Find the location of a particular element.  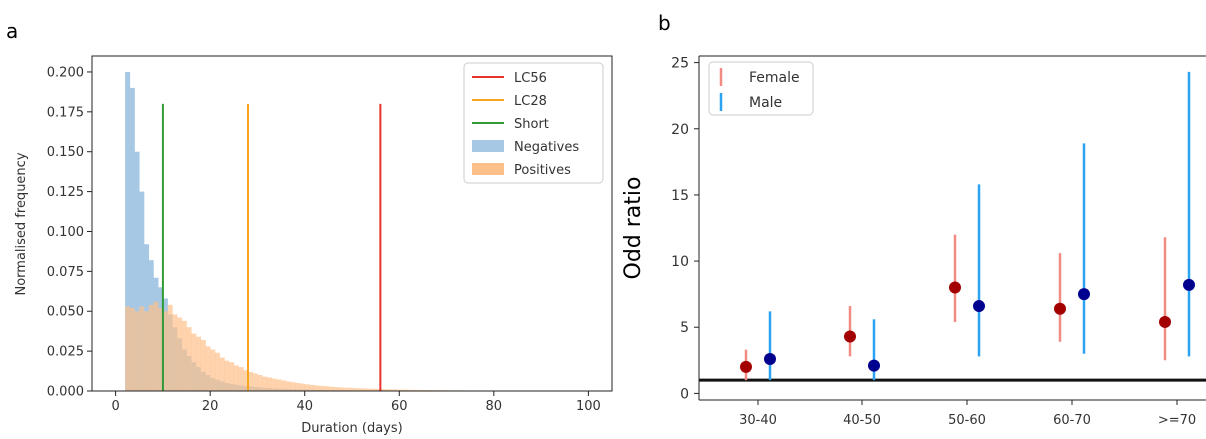

y-tick-label: 0.025 is located at coordinates (65, 352).